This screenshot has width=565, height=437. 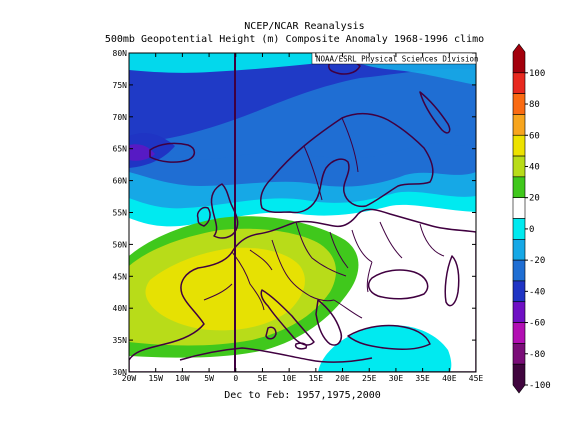 What do you see at coordinates (155, 378) in the screenshot?
I see `lon-tick-label: 15W` at bounding box center [155, 378].